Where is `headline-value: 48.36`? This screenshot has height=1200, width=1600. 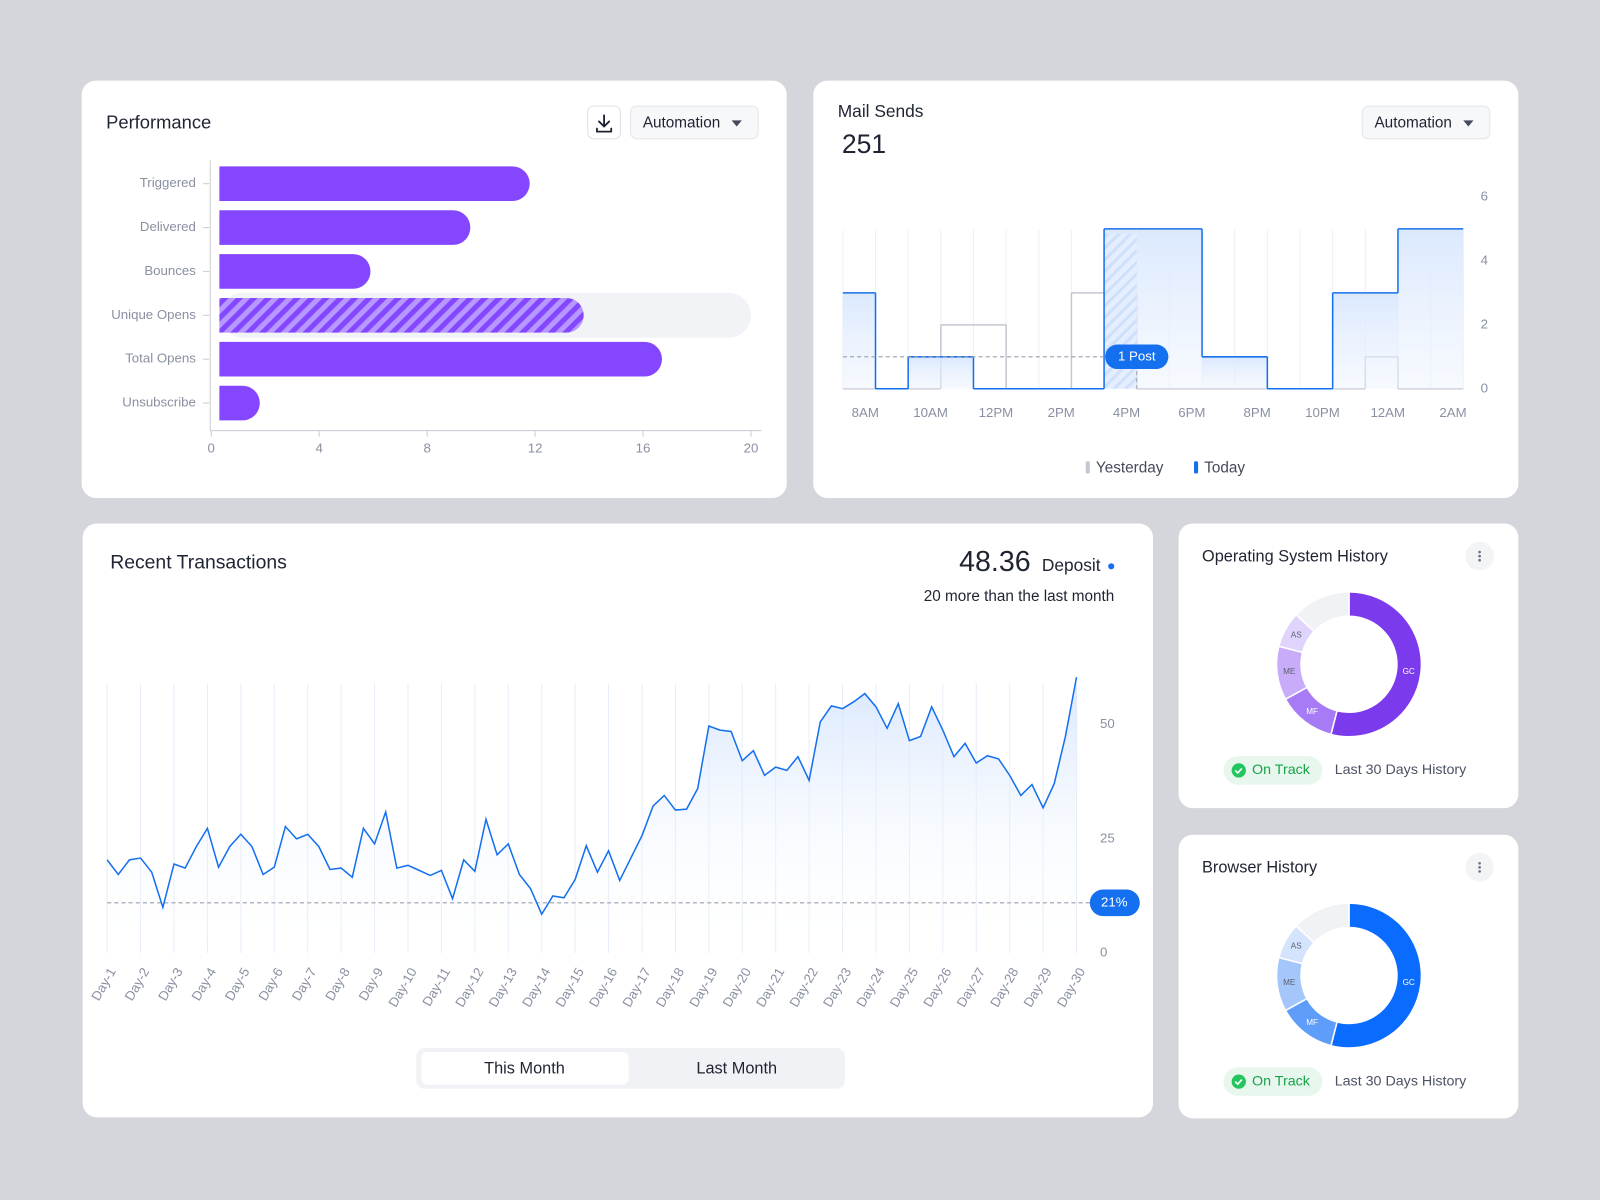
headline-value: 48.36 is located at coordinates (994, 562).